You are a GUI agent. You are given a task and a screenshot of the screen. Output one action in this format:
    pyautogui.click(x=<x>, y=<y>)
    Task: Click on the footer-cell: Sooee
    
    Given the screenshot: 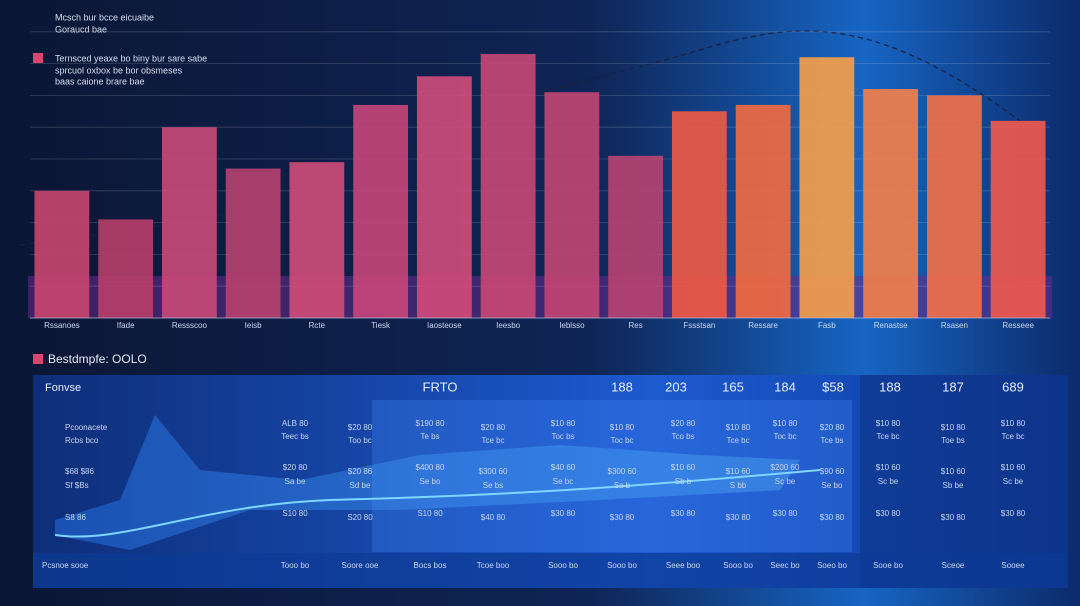 What is the action you would take?
    pyautogui.click(x=1013, y=565)
    